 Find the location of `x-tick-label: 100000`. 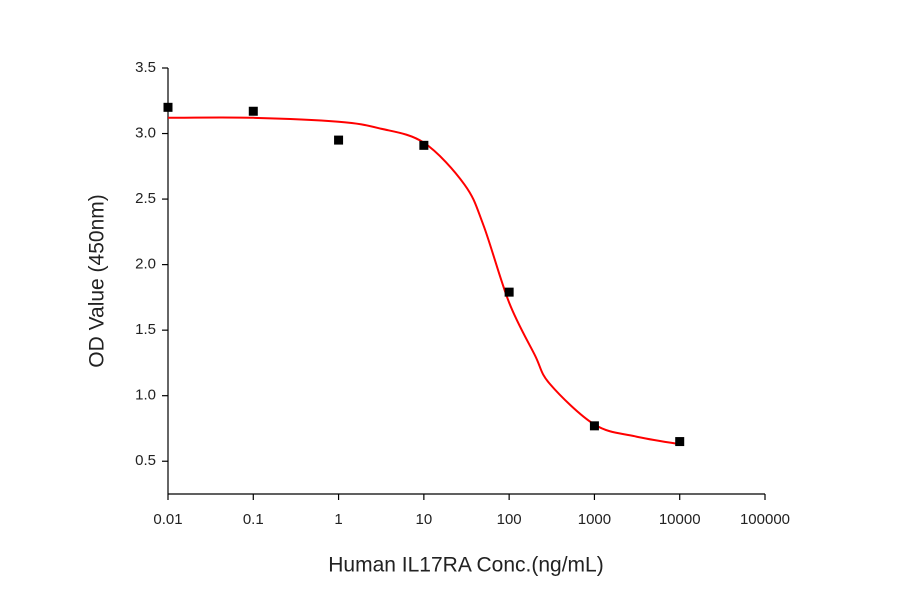

x-tick-label: 100000 is located at coordinates (765, 519).